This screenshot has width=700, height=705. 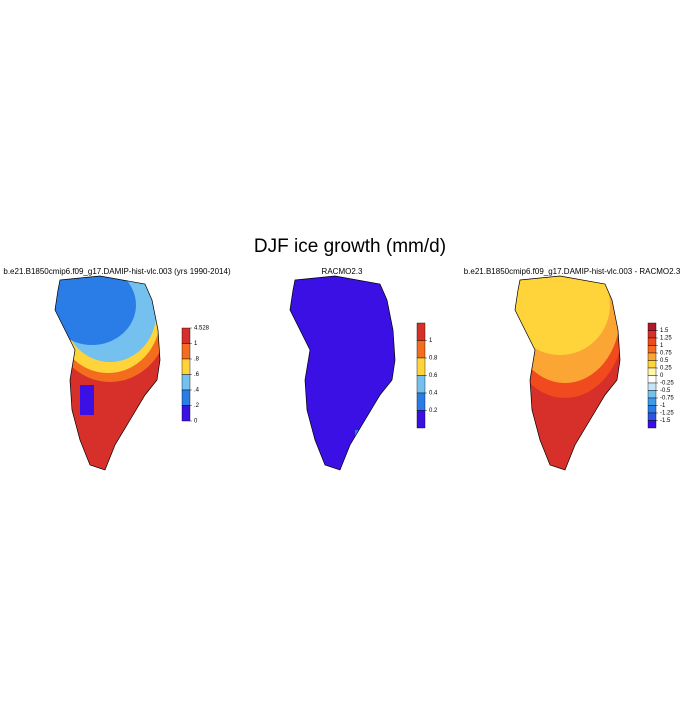 What do you see at coordinates (666, 354) in the screenshot?
I see `colorbar-label: 0.75` at bounding box center [666, 354].